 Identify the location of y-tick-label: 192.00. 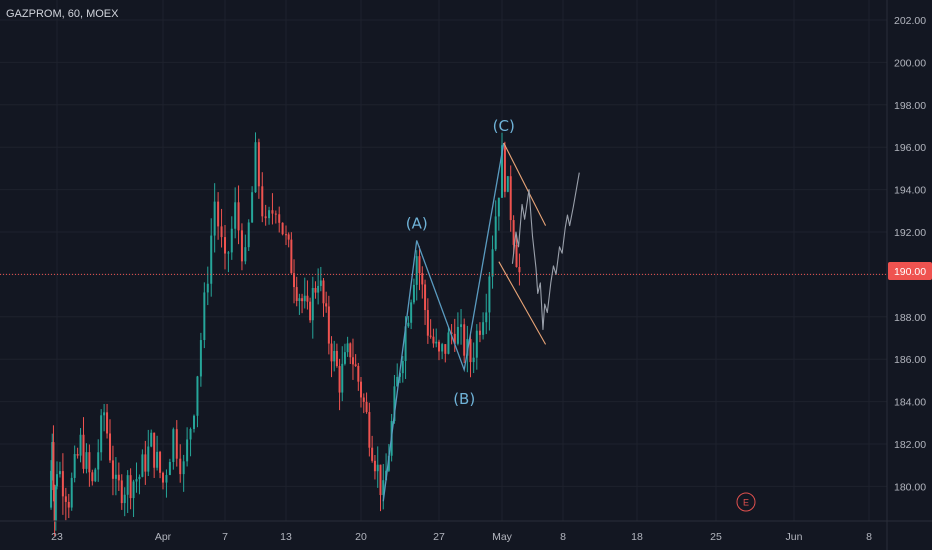
(910, 233).